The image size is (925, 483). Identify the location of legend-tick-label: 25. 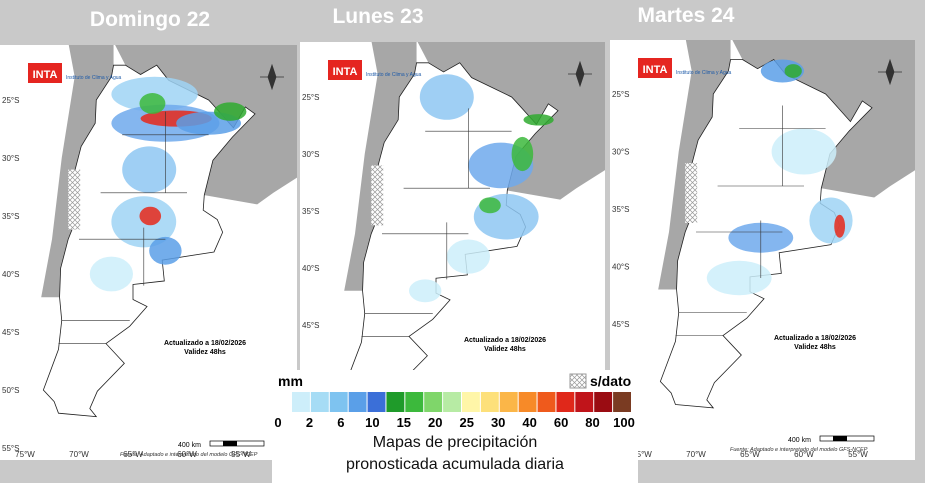
(466, 422).